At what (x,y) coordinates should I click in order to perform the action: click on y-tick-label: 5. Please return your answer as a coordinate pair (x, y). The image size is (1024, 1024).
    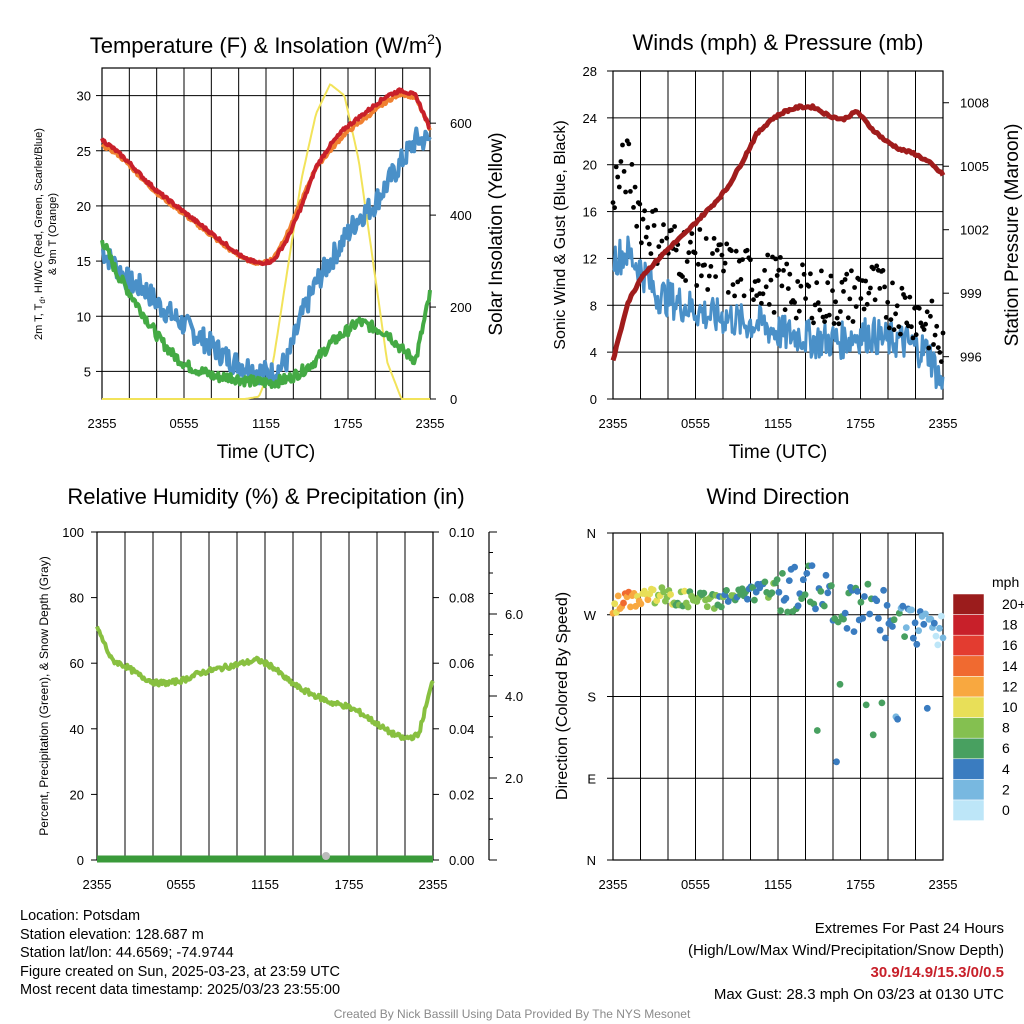
    Looking at the image, I should click on (87, 371).